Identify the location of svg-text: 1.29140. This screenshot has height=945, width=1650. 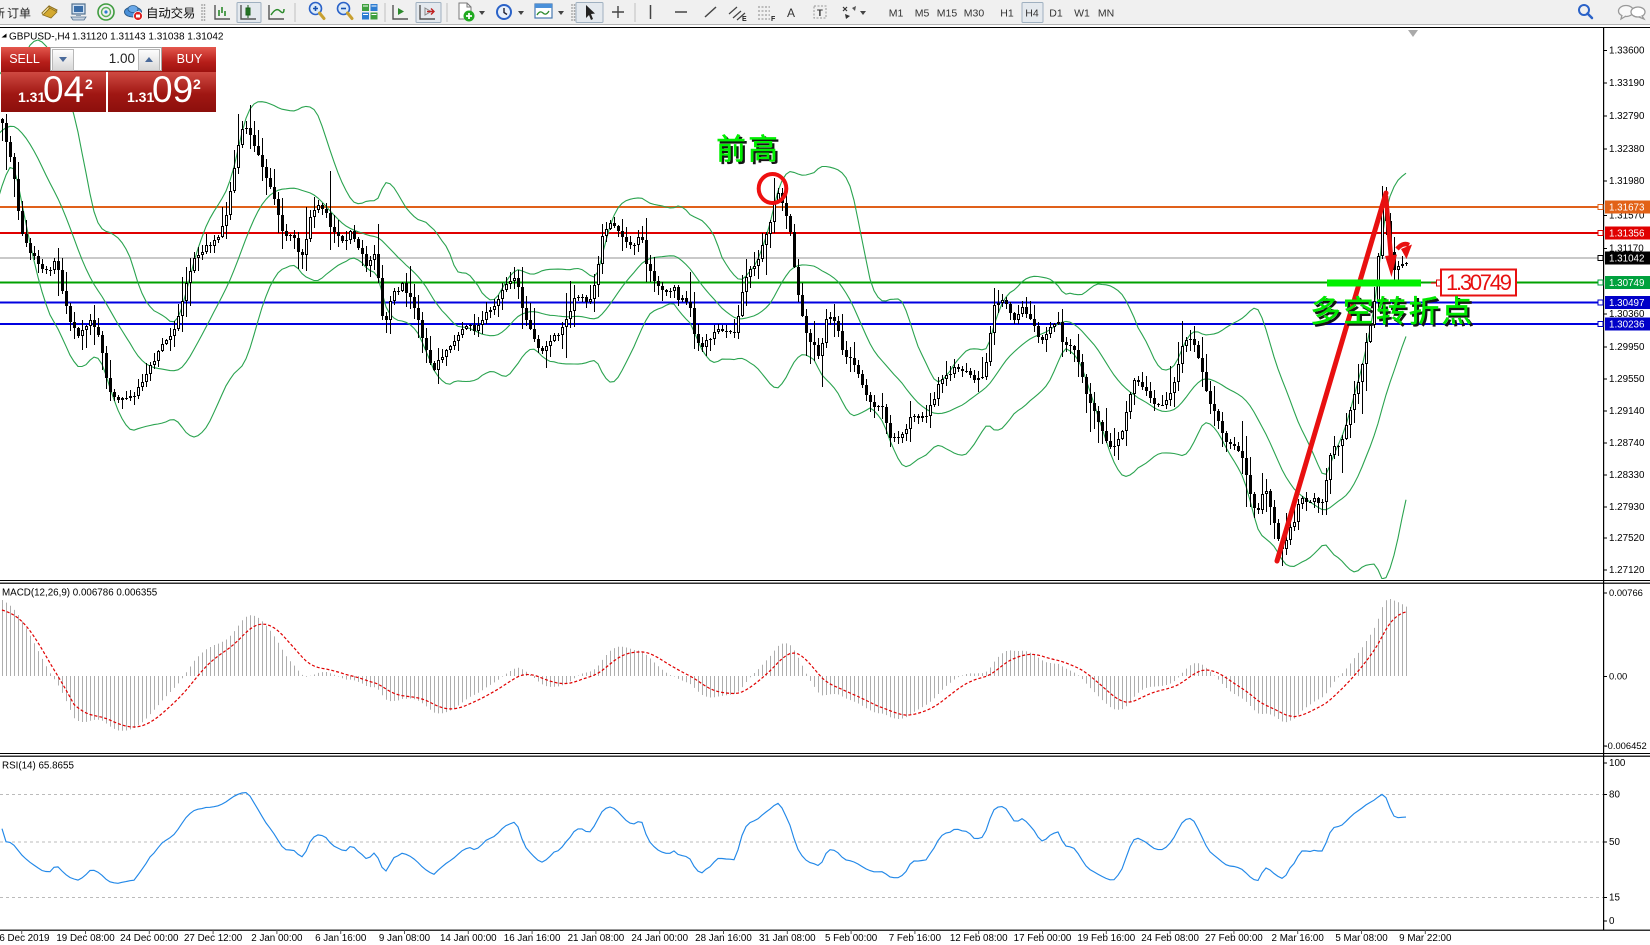
(1627, 411).